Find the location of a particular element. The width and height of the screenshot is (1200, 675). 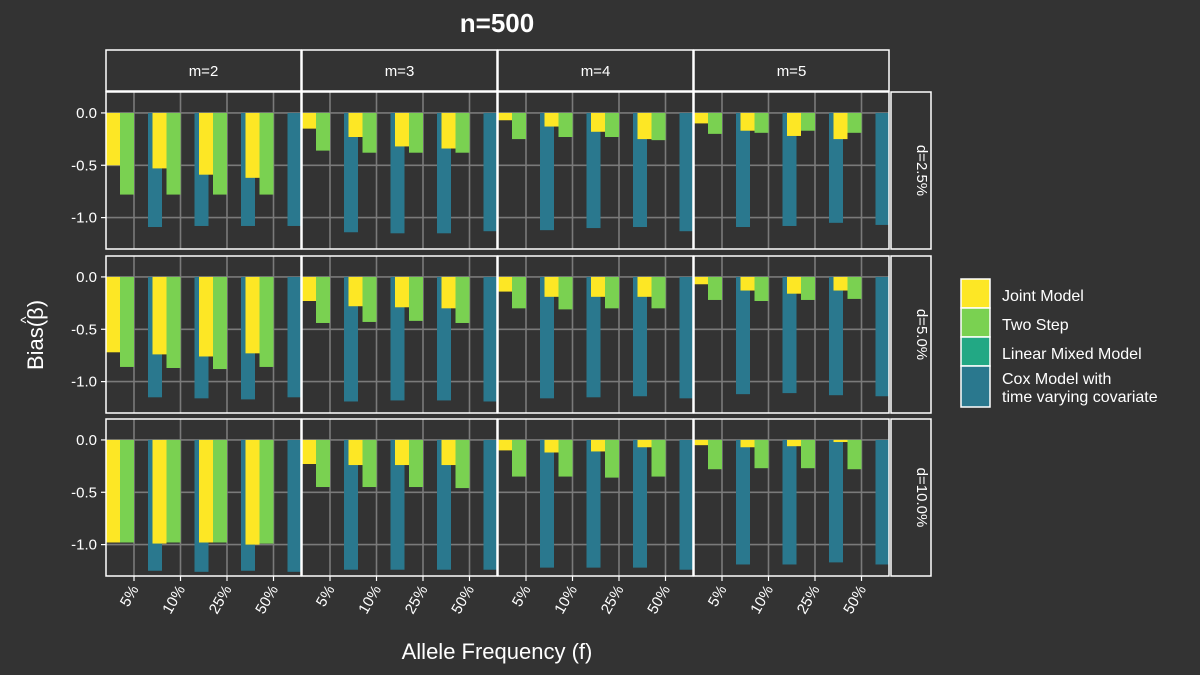

y-axis-title-hat: ^ is located at coordinates (26, 319).